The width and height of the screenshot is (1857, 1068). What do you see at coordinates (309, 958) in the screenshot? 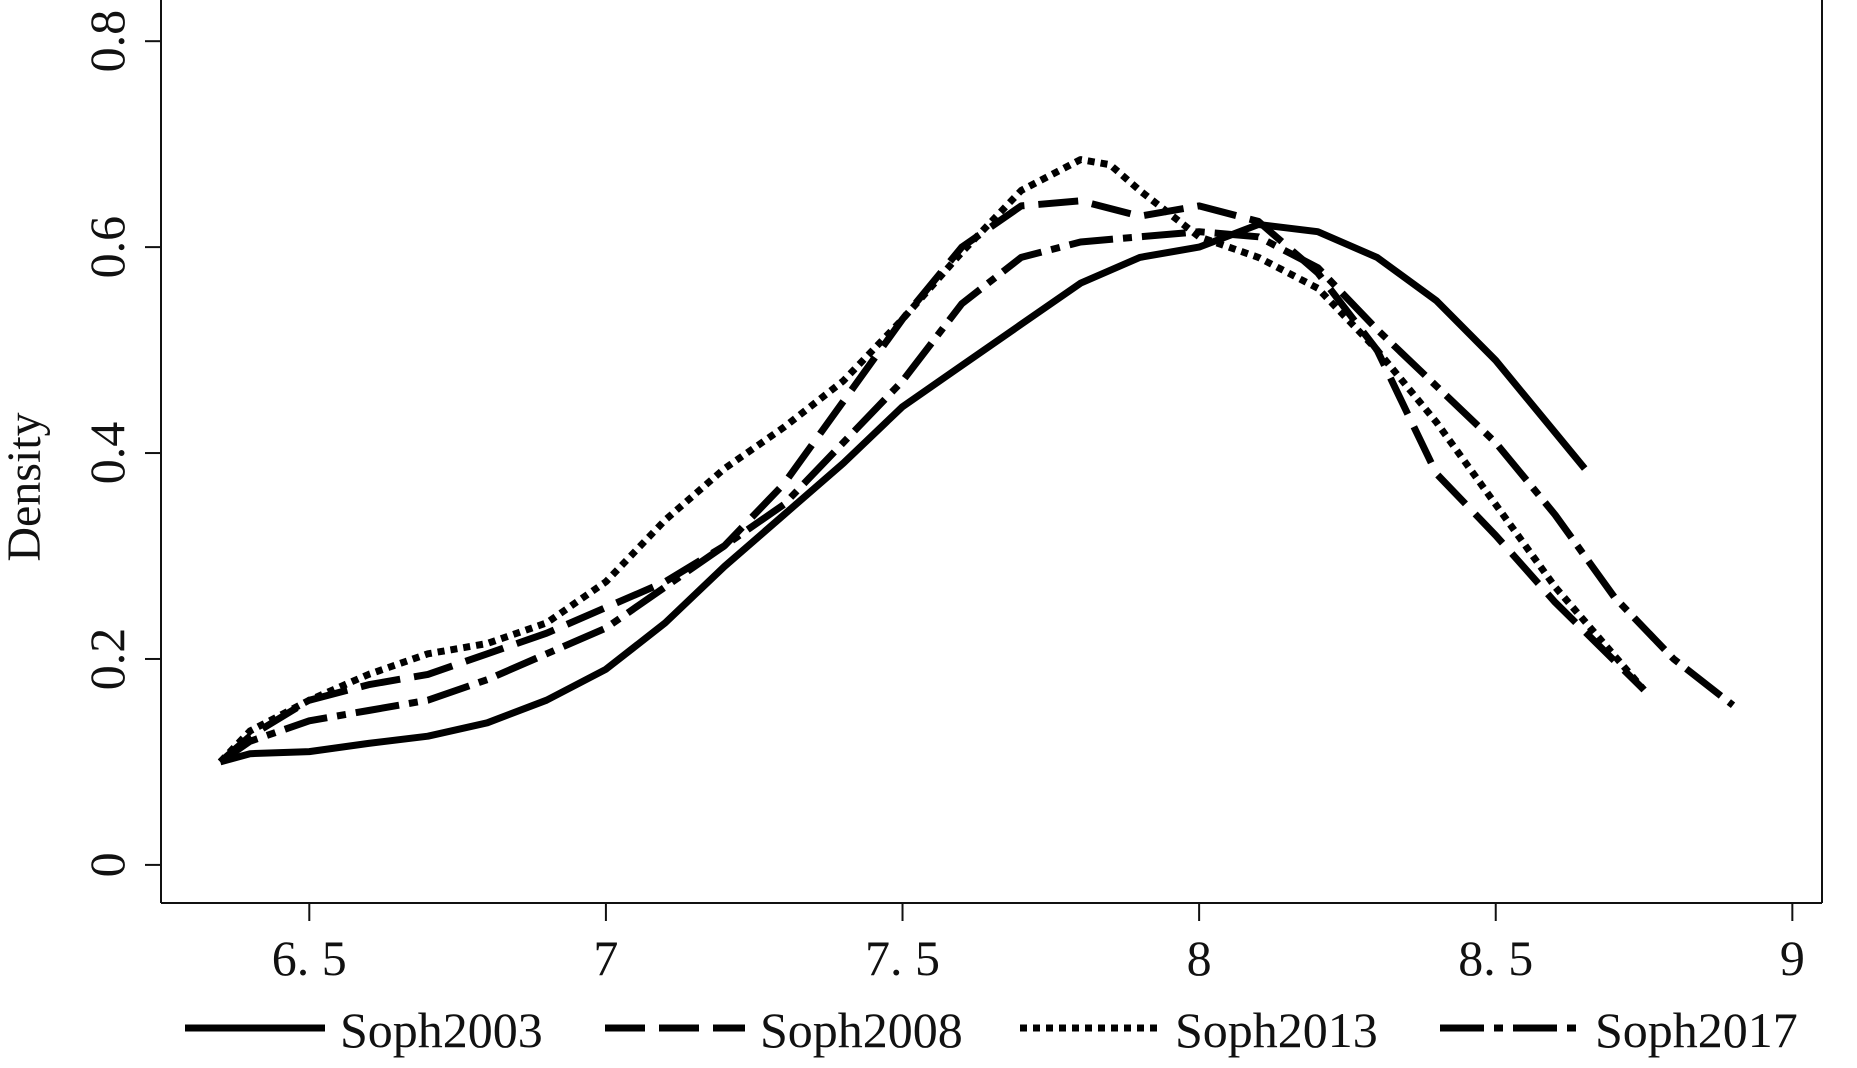
I see `x-tick-label: 6. 5` at bounding box center [309, 958].